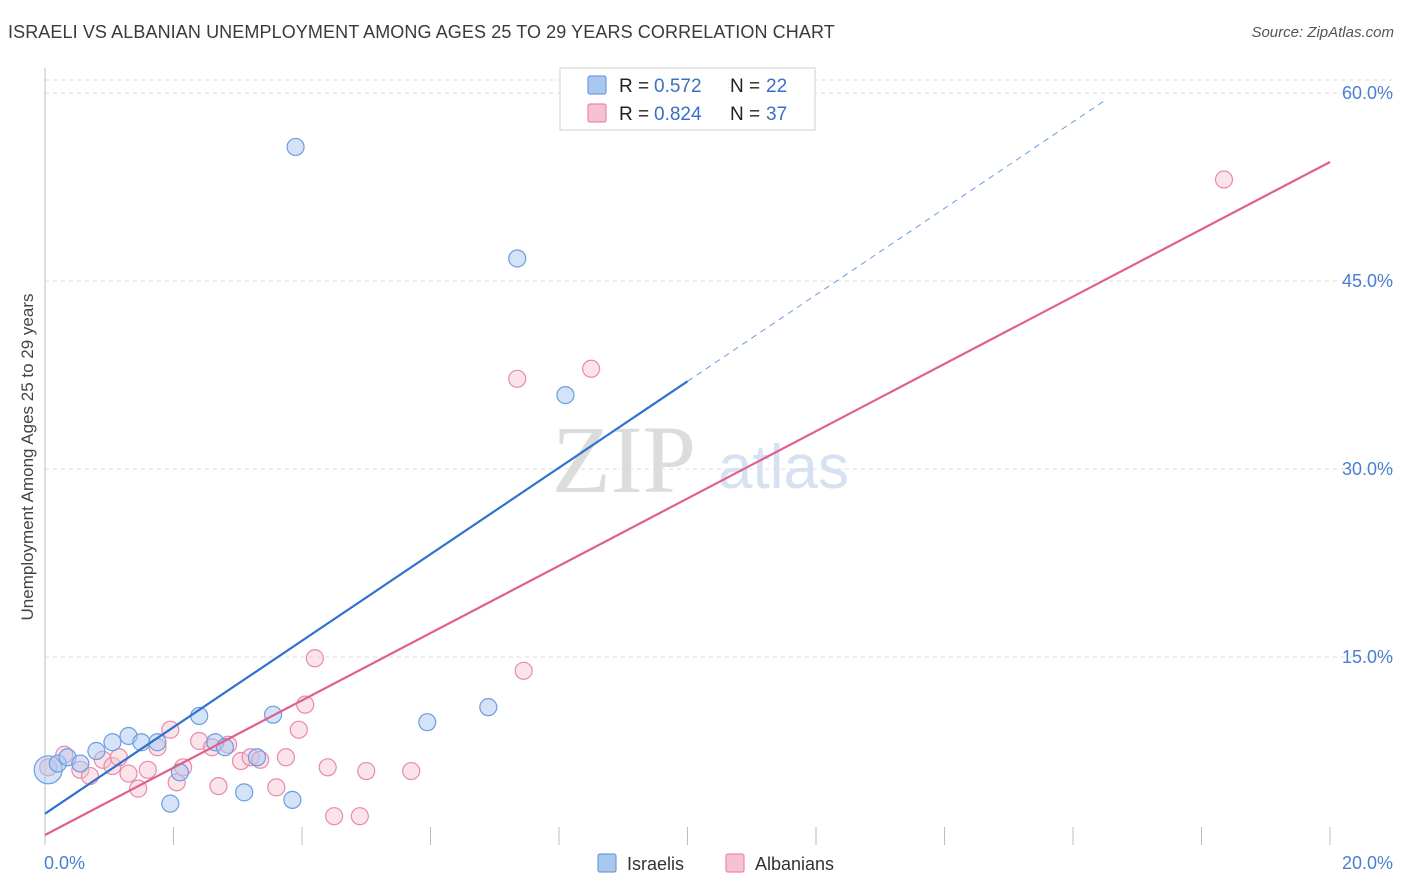 This screenshot has width=1406, height=892. I want to click on legend-r-value-albanians: 0.824, so click(678, 114).